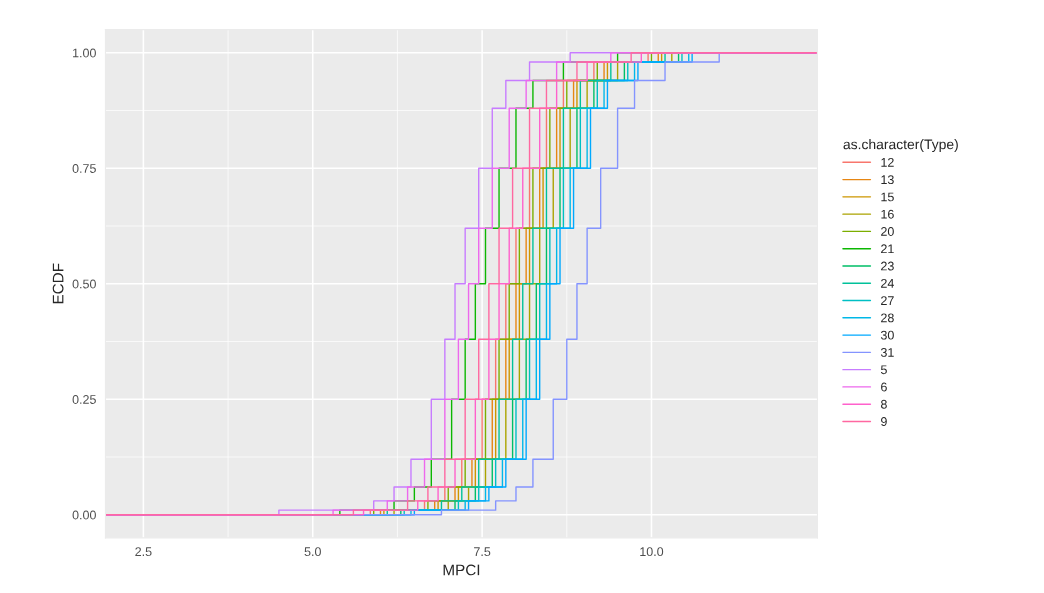 The image size is (1044, 593). Describe the element at coordinates (58, 283) in the screenshot. I see `y-axis-title: ECDF` at that location.